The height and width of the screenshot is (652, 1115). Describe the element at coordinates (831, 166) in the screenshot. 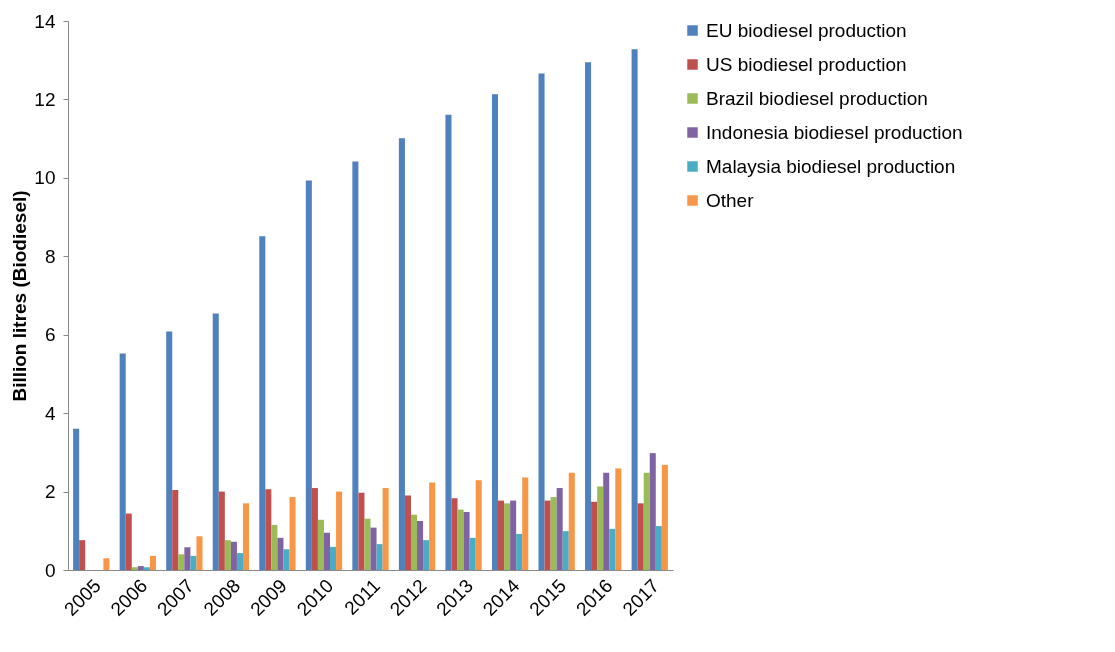

I see `legend-label: Malaysia biodiesel production` at that location.